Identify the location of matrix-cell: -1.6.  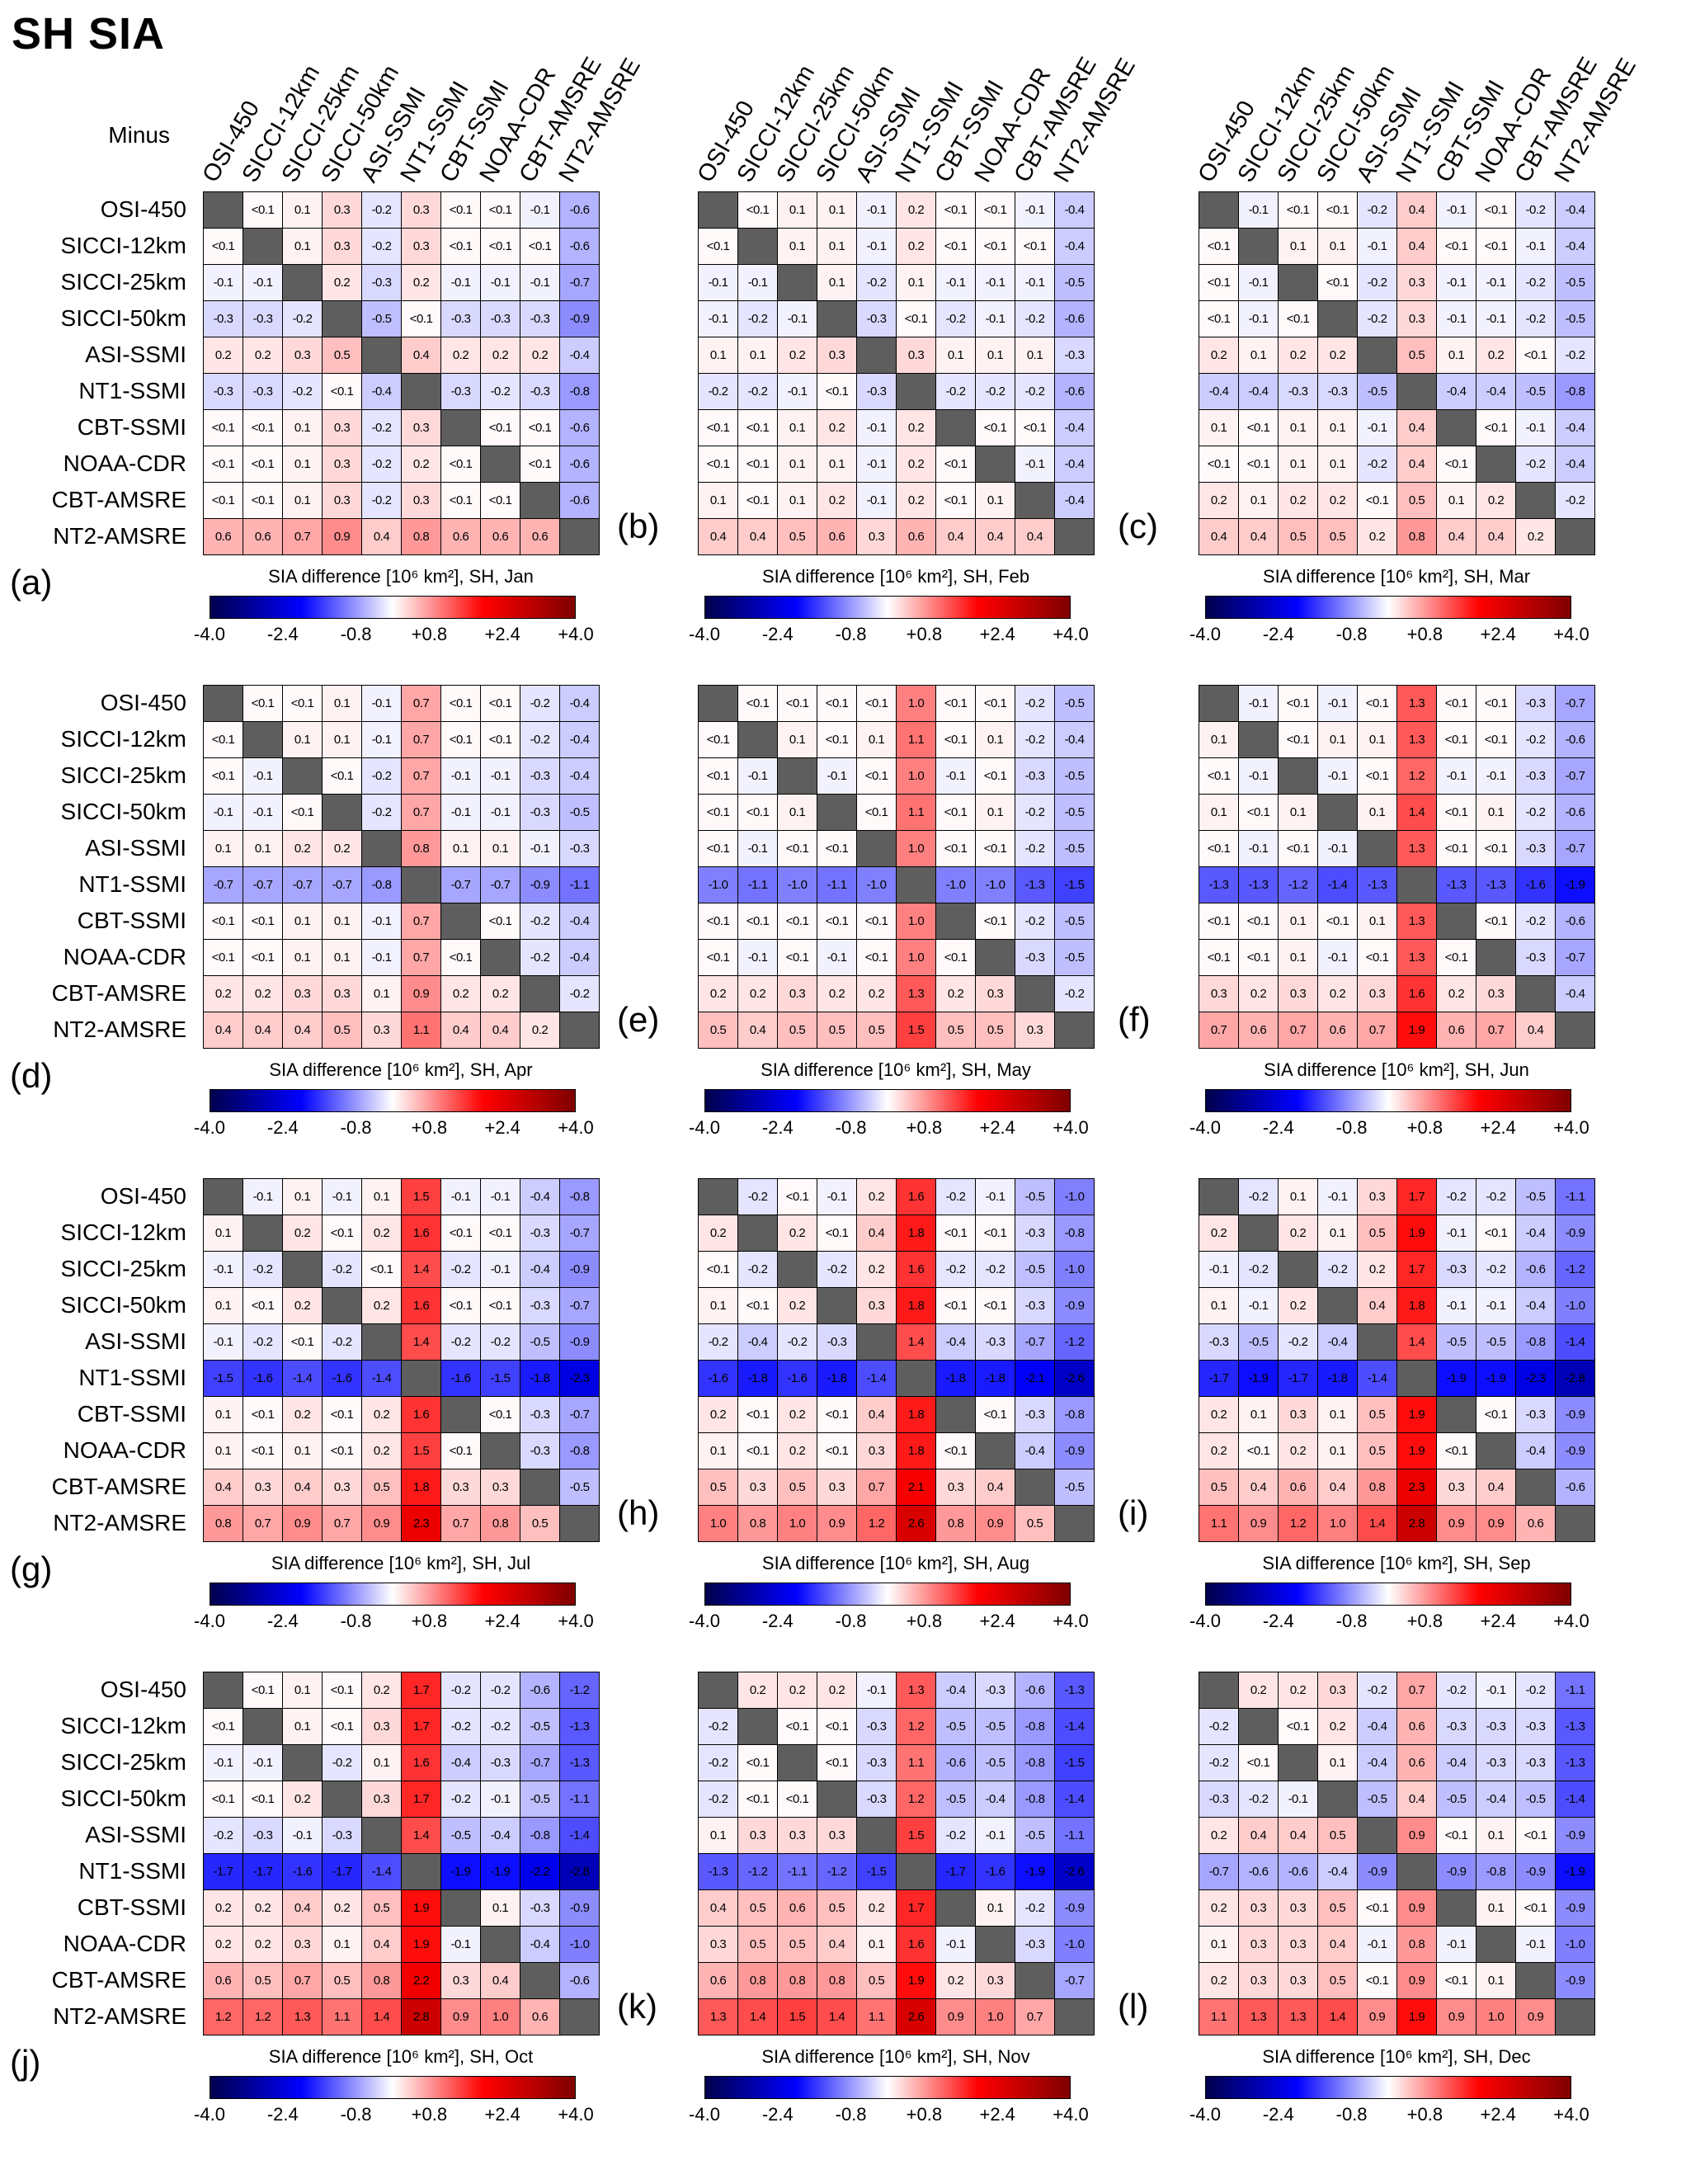
(342, 1379).